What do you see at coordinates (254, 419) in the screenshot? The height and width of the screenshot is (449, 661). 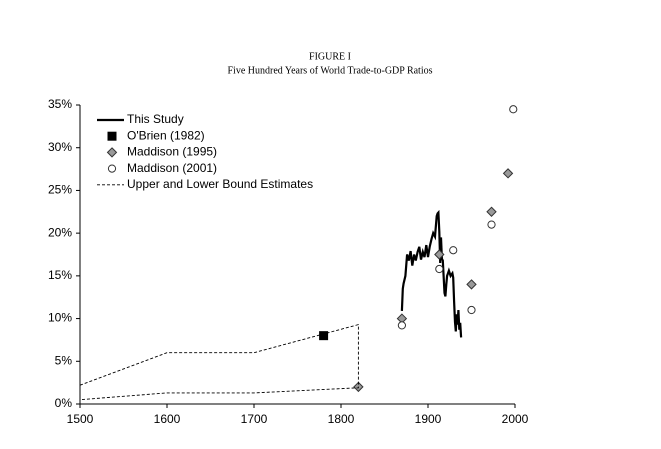 I see `x-tick-label: 1700` at bounding box center [254, 419].